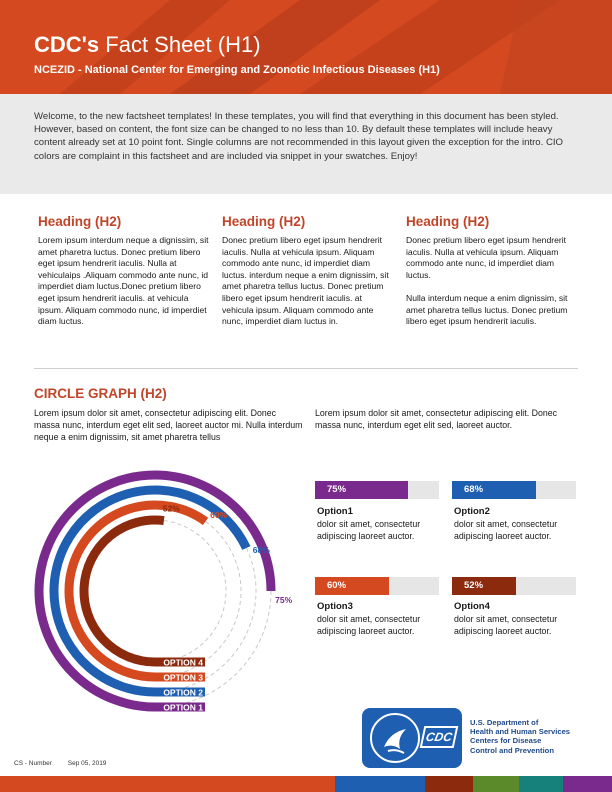 This screenshot has height=792, width=612. Describe the element at coordinates (472, 511) in the screenshot. I see `option-2-name: Option2` at that location.